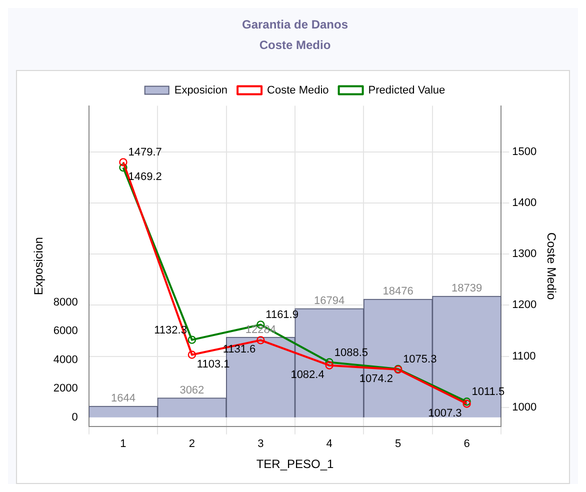  What do you see at coordinates (466, 288) in the screenshot?
I see `annotation: 18739` at bounding box center [466, 288].